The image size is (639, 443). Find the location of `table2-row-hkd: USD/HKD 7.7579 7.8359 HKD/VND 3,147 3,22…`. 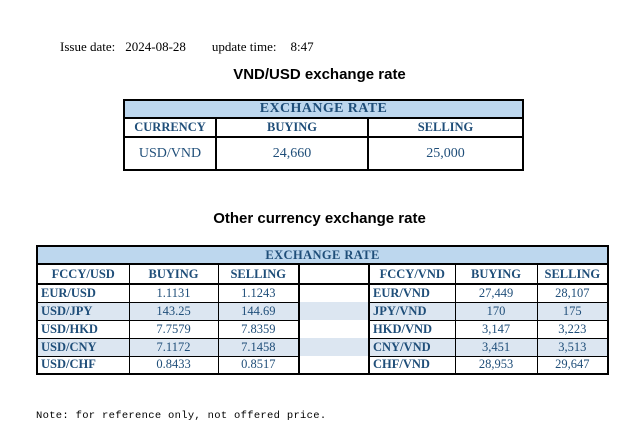

table2-row-hkd: USD/HKD 7.7579 7.8359 HKD/VND 3,147 3,22… is located at coordinates (322, 329).